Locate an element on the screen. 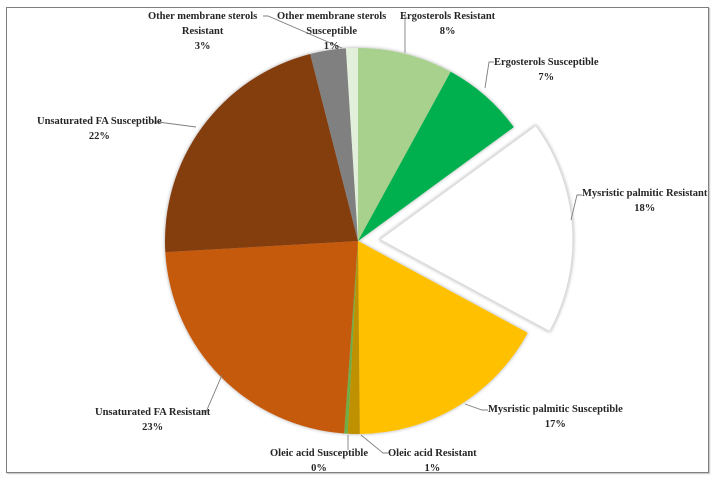 The image size is (717, 481). pie-slice-unsaturated-fa-susceptible is located at coordinates (261, 153).